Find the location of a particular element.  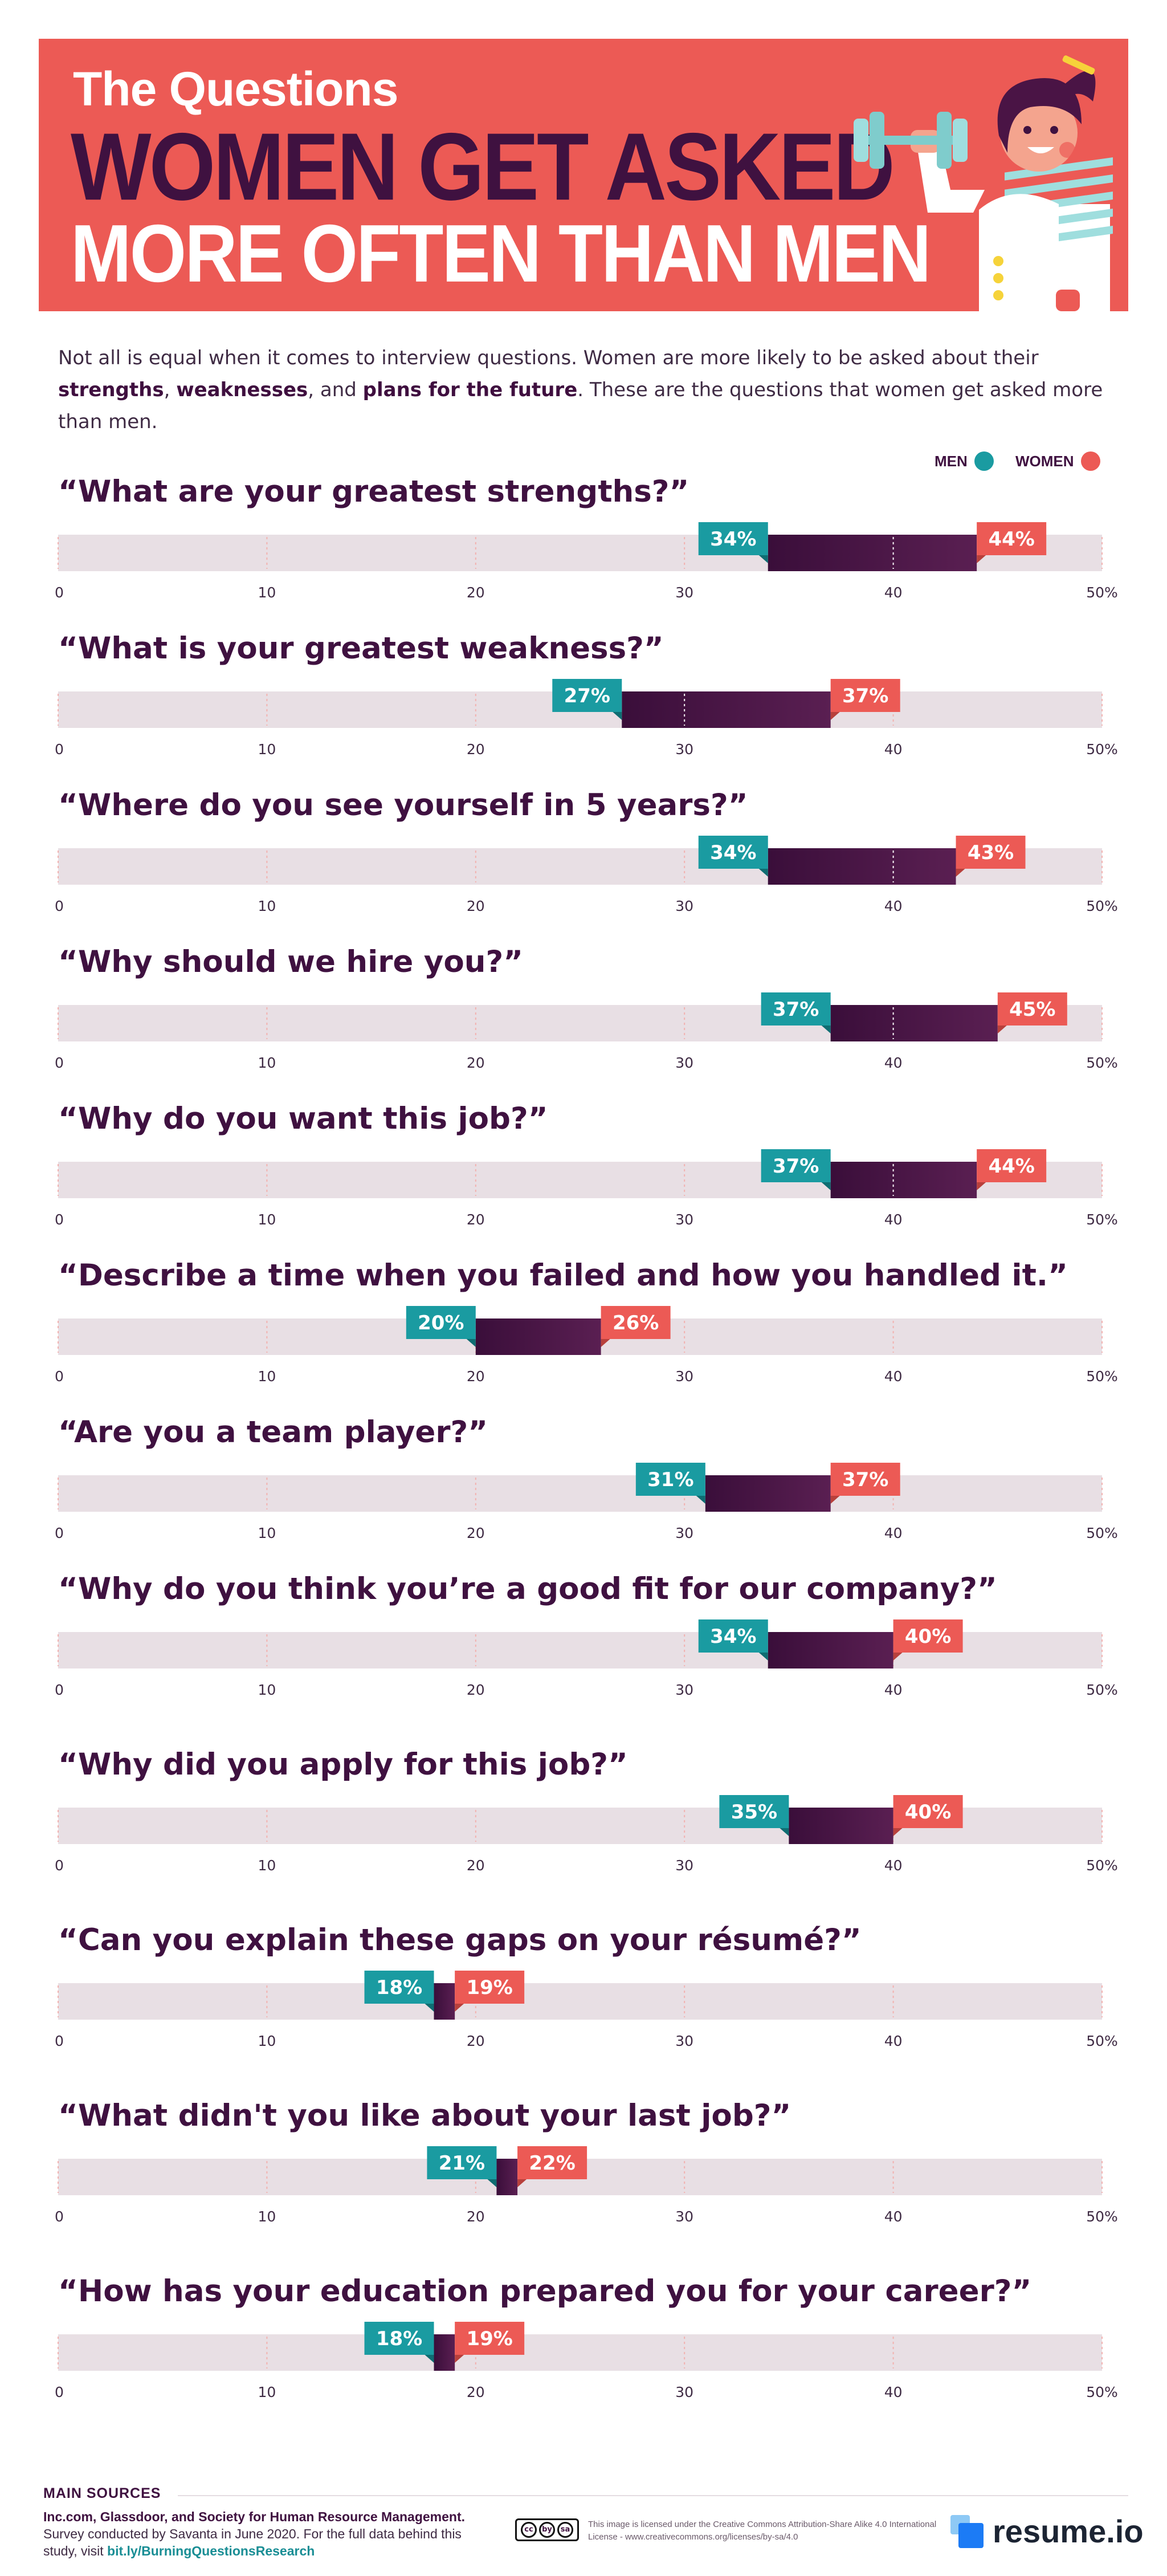

men-value-label: 31% is located at coordinates (670, 1479).